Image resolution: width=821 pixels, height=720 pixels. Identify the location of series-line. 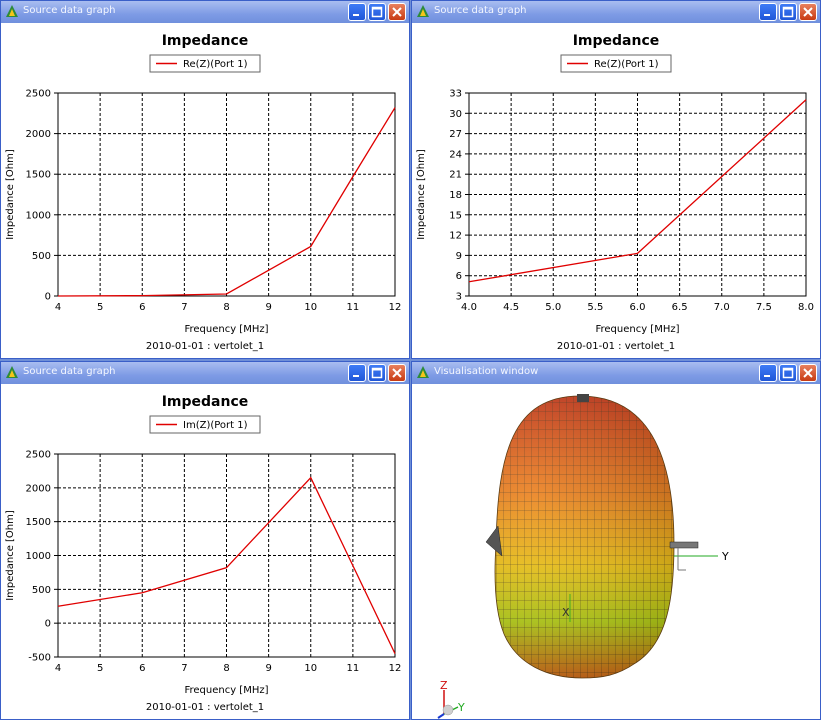
(637, 191).